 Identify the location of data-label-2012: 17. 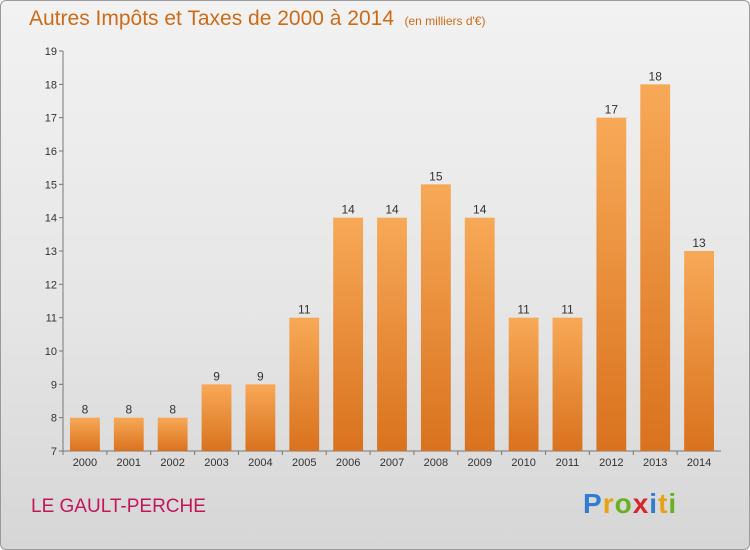
(612, 110).